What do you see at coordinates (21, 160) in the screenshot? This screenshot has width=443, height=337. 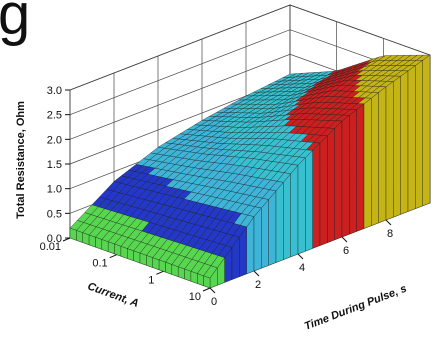 I see `z-axis-label: Total Resistance, Ohm` at bounding box center [21, 160].